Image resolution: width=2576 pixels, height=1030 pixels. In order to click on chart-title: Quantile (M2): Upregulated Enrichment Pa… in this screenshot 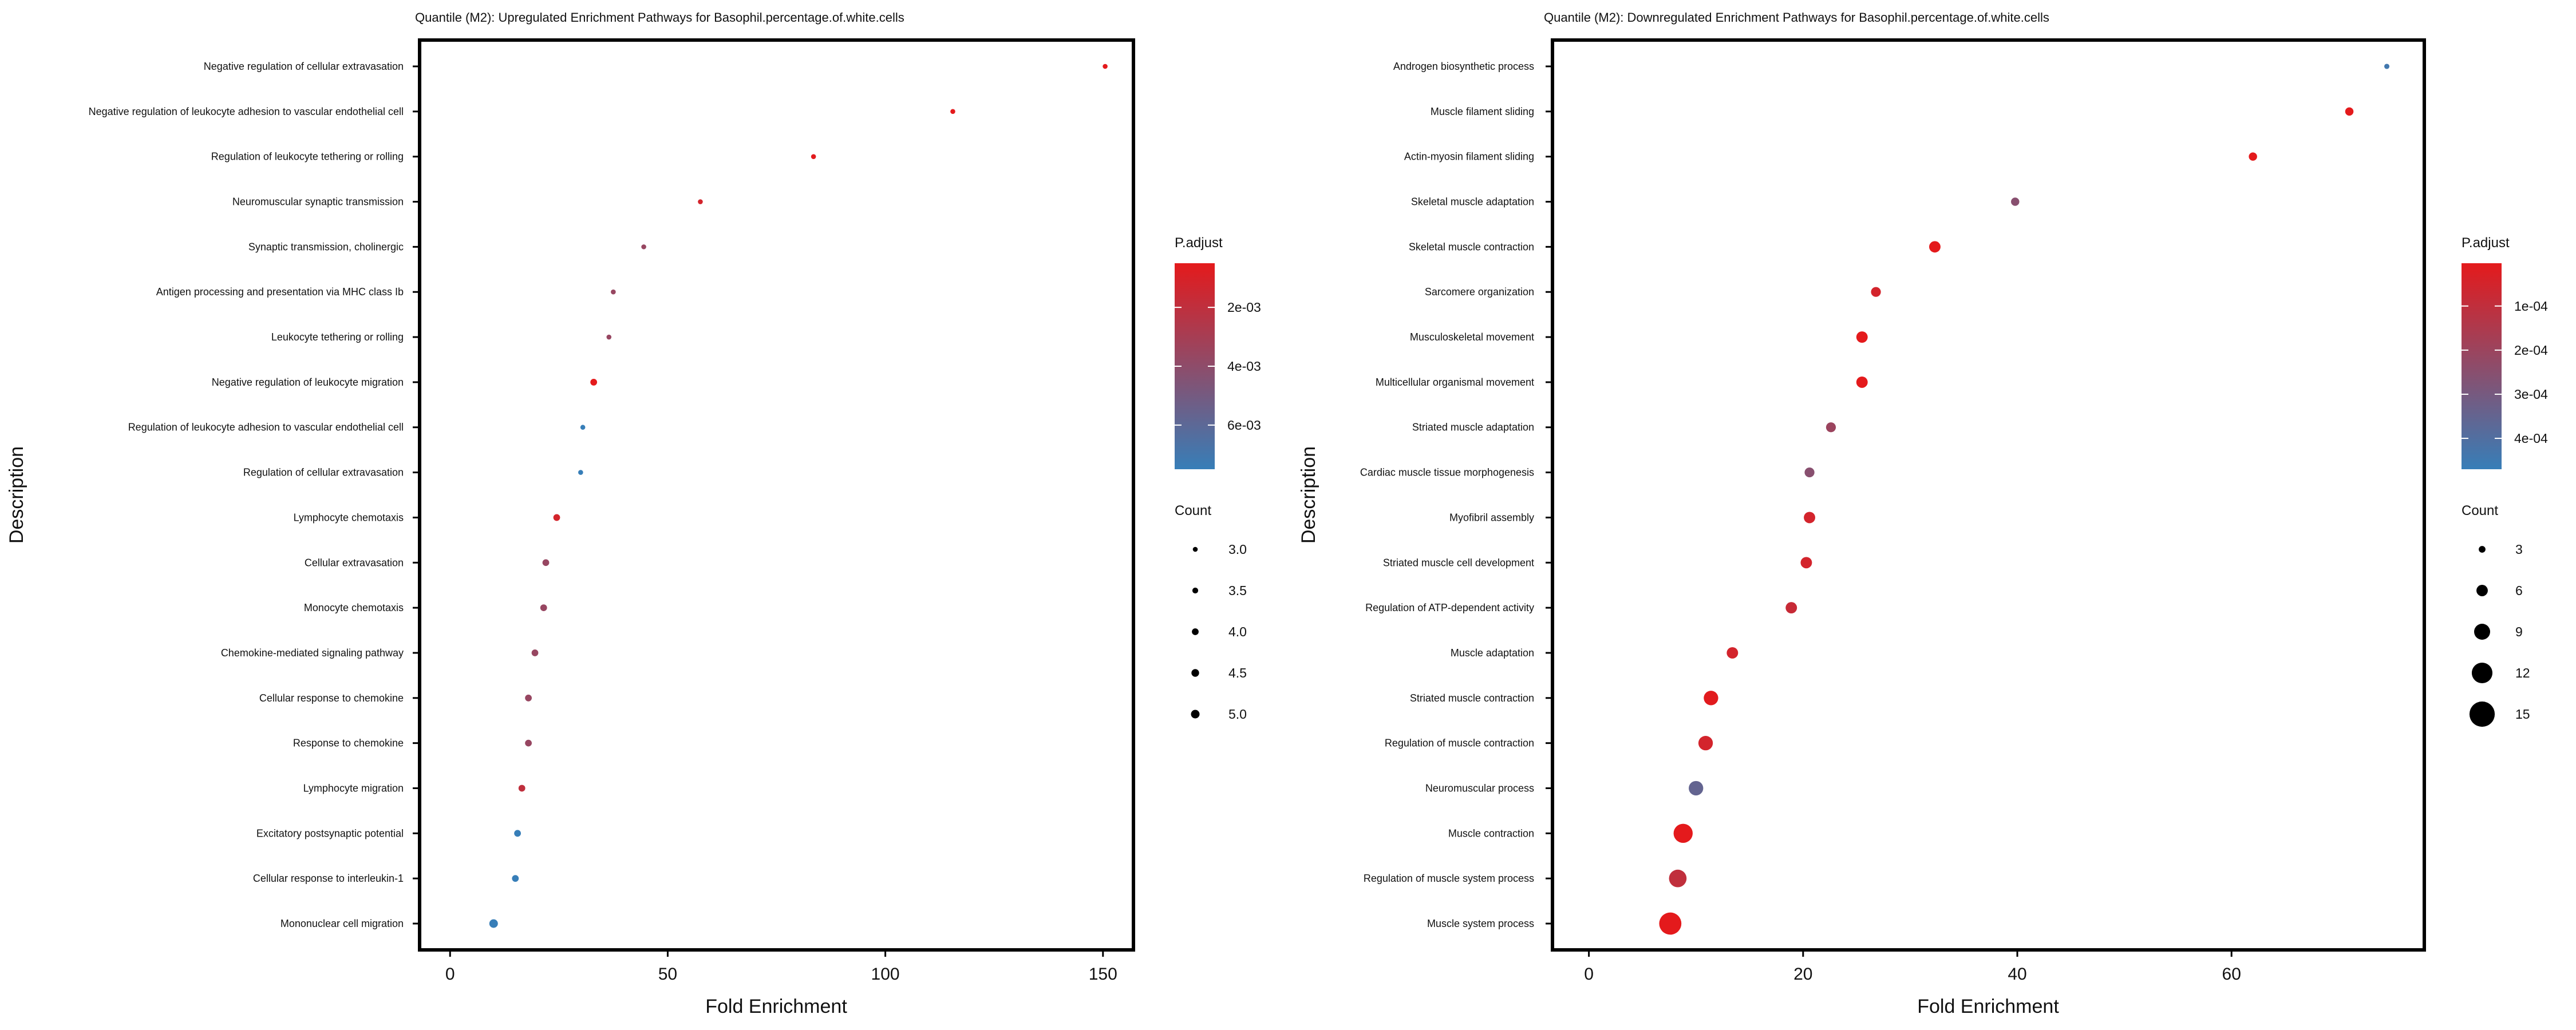, I will do `click(659, 17)`.